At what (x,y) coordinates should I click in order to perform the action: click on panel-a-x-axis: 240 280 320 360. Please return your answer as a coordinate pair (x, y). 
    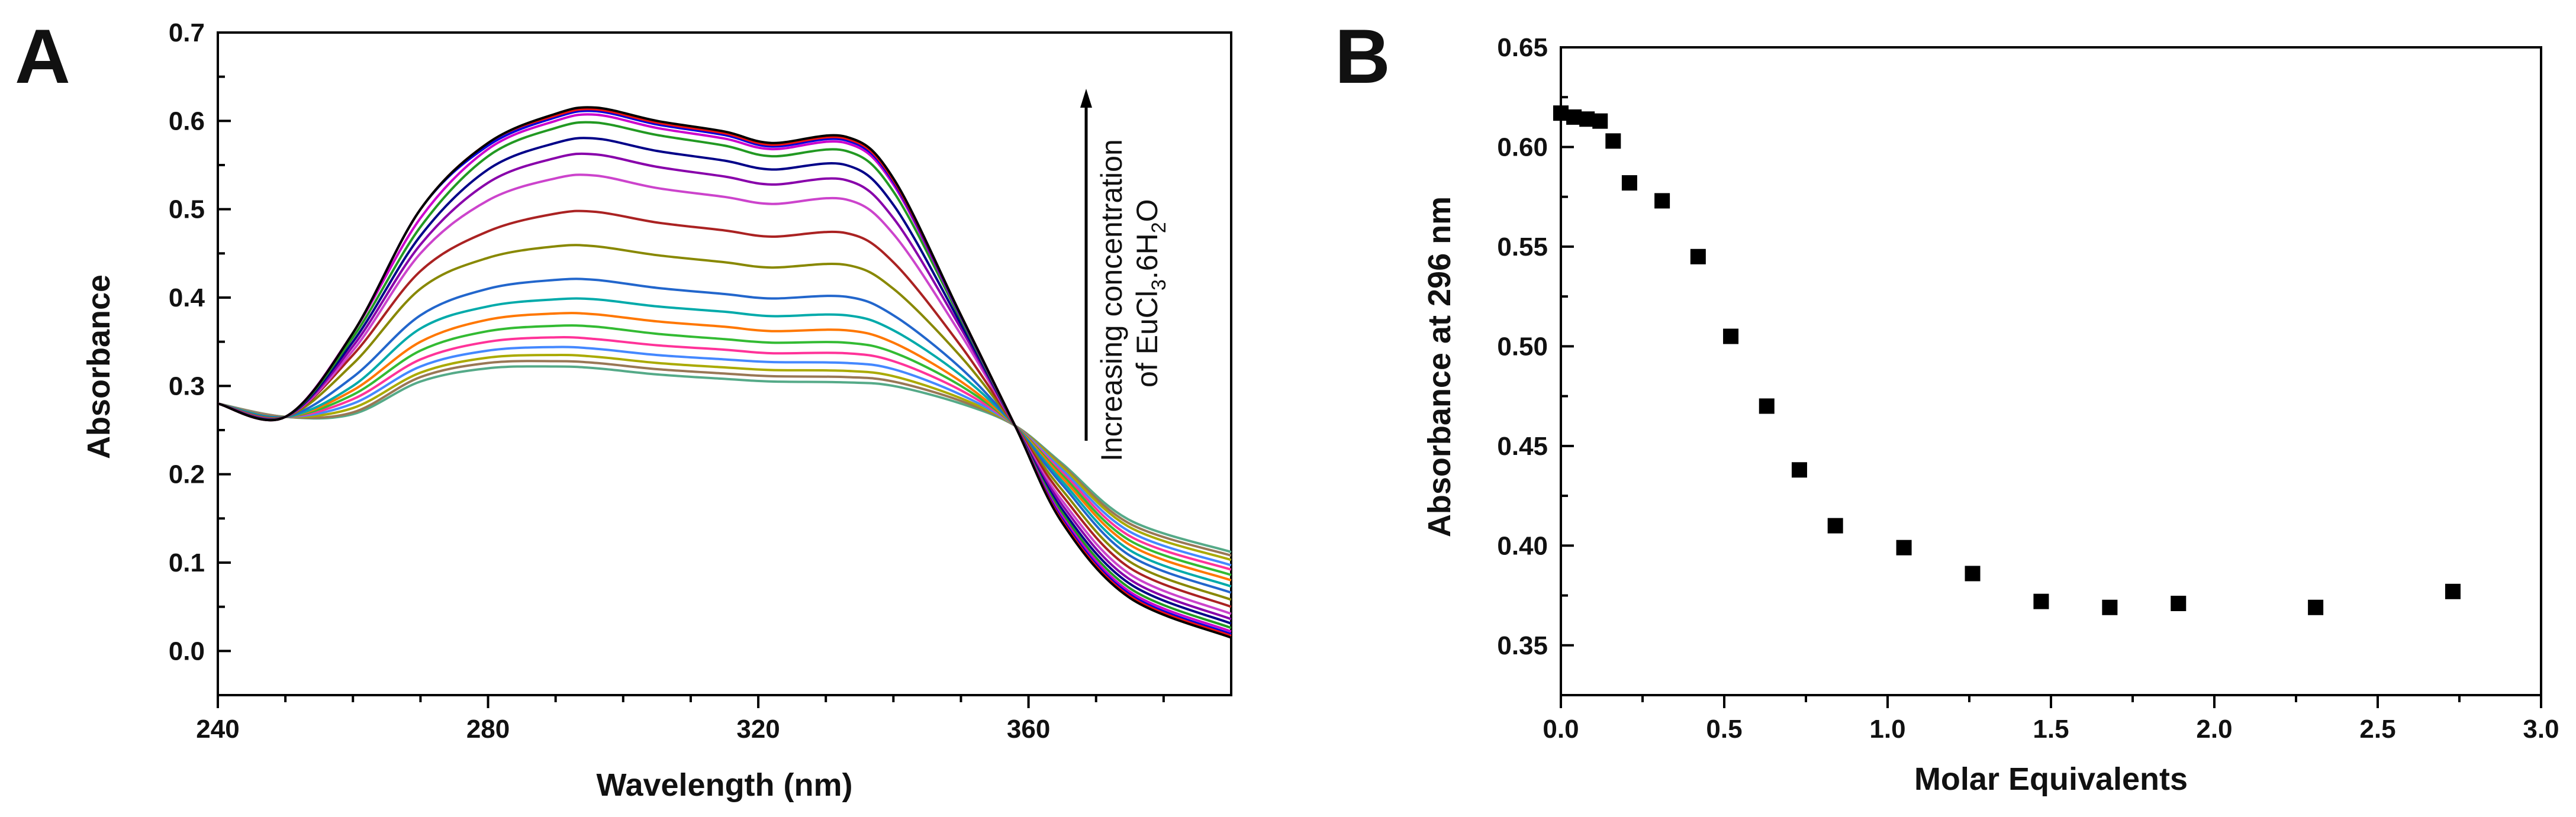
    Looking at the image, I should click on (681, 719).